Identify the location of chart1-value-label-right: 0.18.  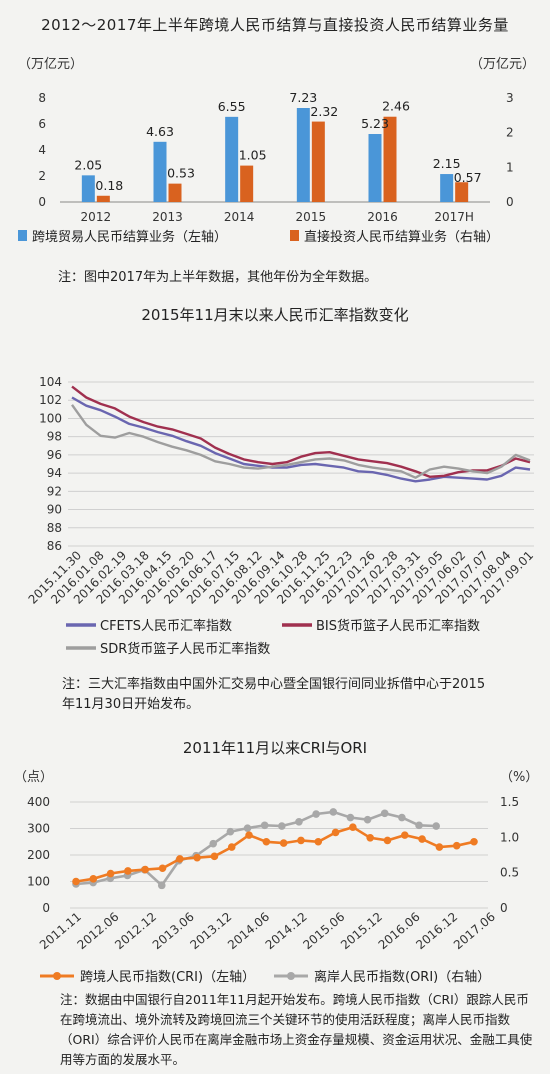
(109, 185).